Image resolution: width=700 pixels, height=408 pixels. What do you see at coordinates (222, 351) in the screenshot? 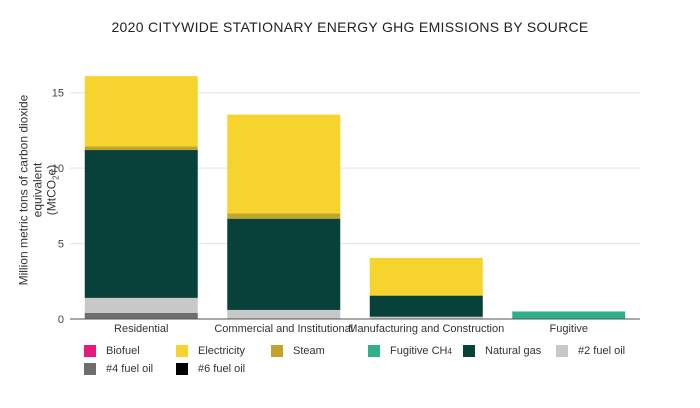
I see `legend-label: Electricity` at bounding box center [222, 351].